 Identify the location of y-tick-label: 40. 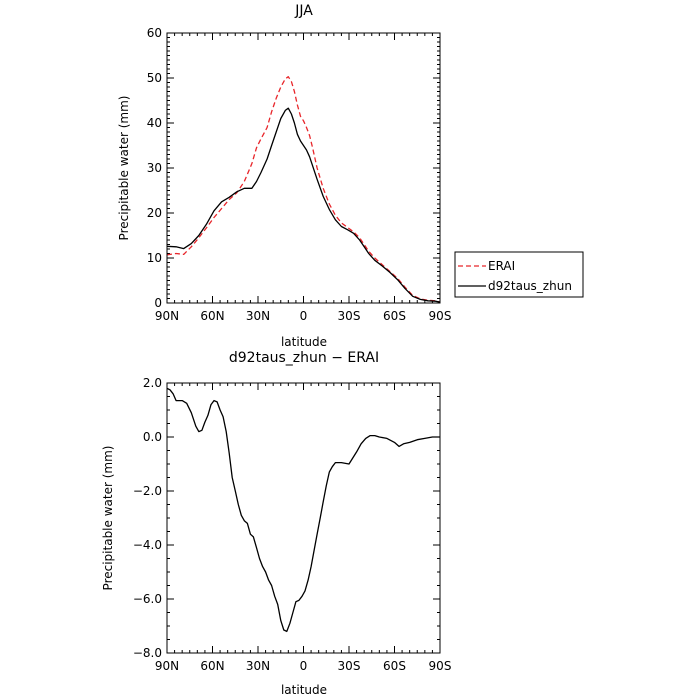
(154, 123).